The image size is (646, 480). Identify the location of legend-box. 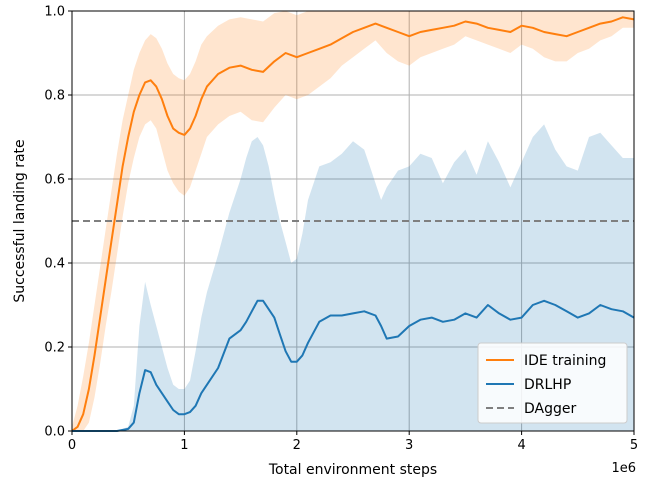
(552, 383).